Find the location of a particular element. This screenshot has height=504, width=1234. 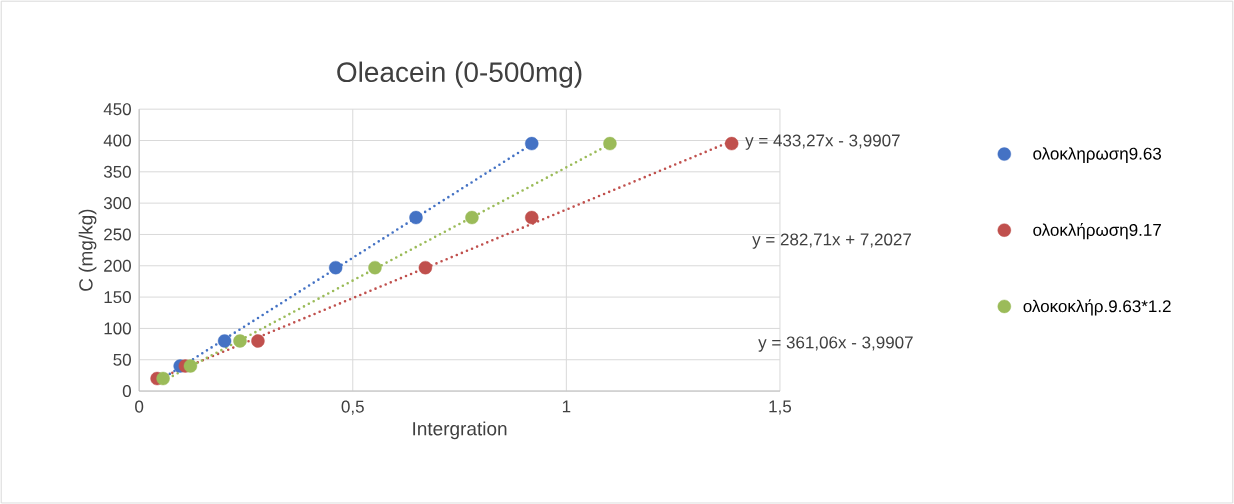

x-tick-label: 1 is located at coordinates (566, 406).